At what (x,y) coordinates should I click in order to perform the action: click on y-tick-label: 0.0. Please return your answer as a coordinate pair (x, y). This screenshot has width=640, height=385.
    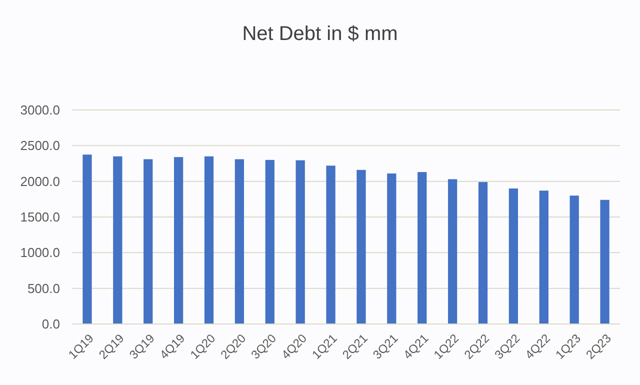
    Looking at the image, I should click on (51, 324).